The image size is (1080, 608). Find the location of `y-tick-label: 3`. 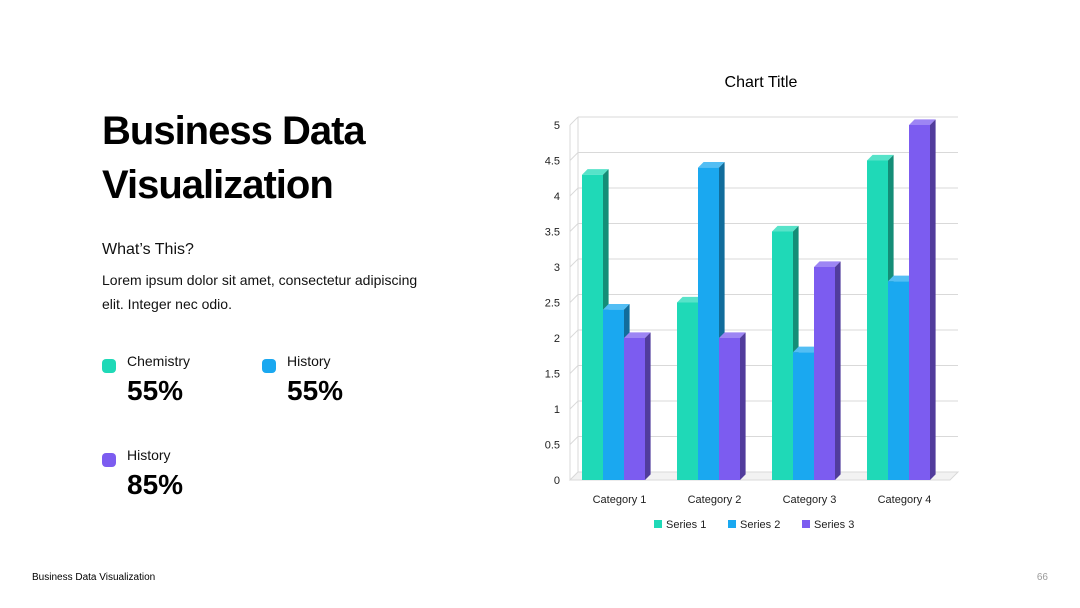

y-tick-label: 3 is located at coordinates (557, 268).